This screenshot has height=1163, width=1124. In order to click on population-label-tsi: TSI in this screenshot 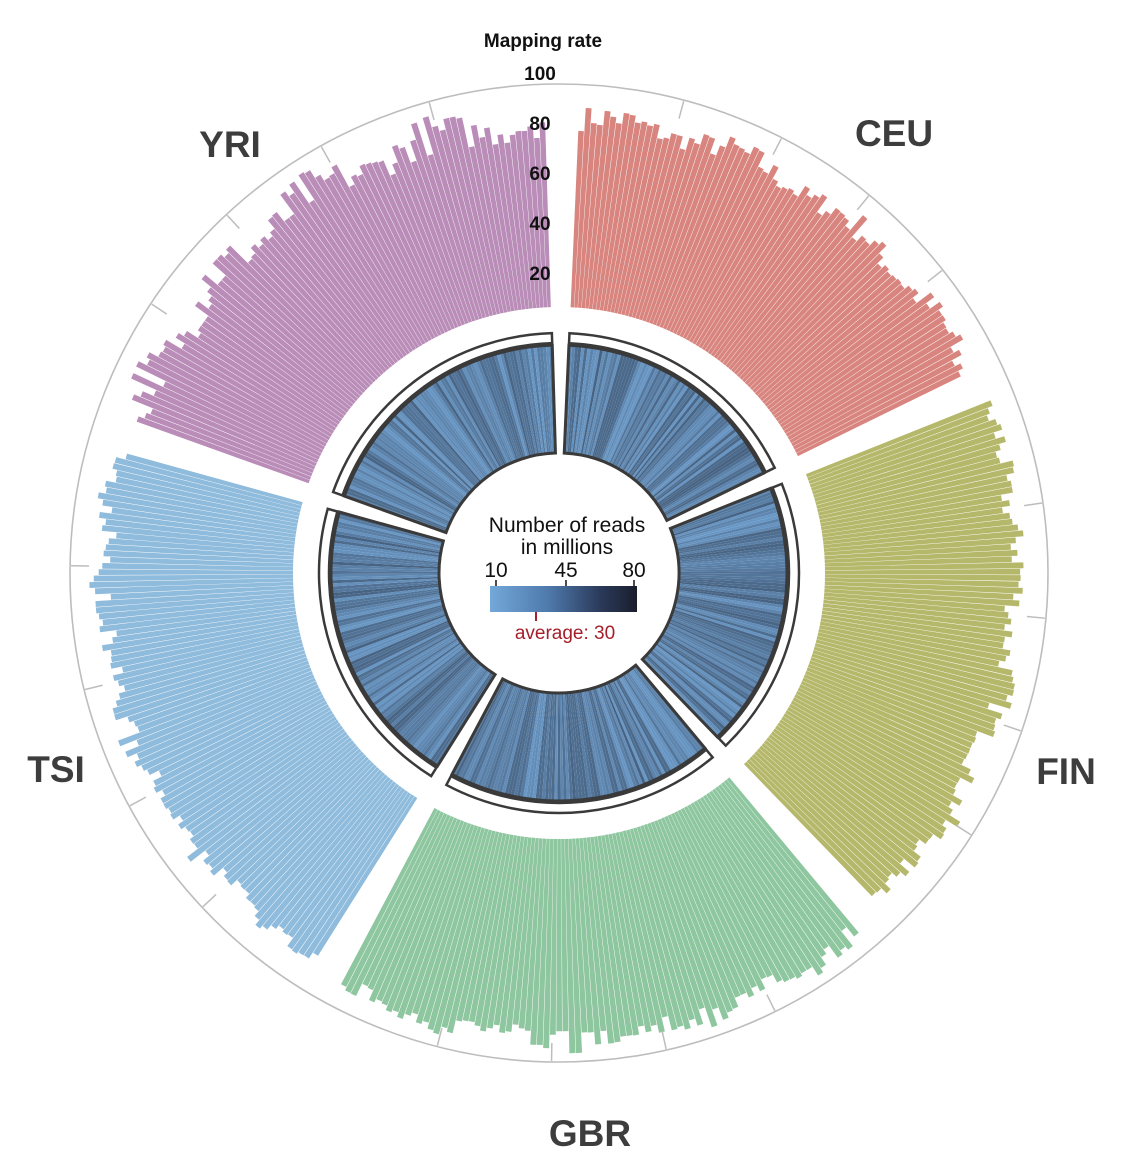, I will do `click(56, 769)`.